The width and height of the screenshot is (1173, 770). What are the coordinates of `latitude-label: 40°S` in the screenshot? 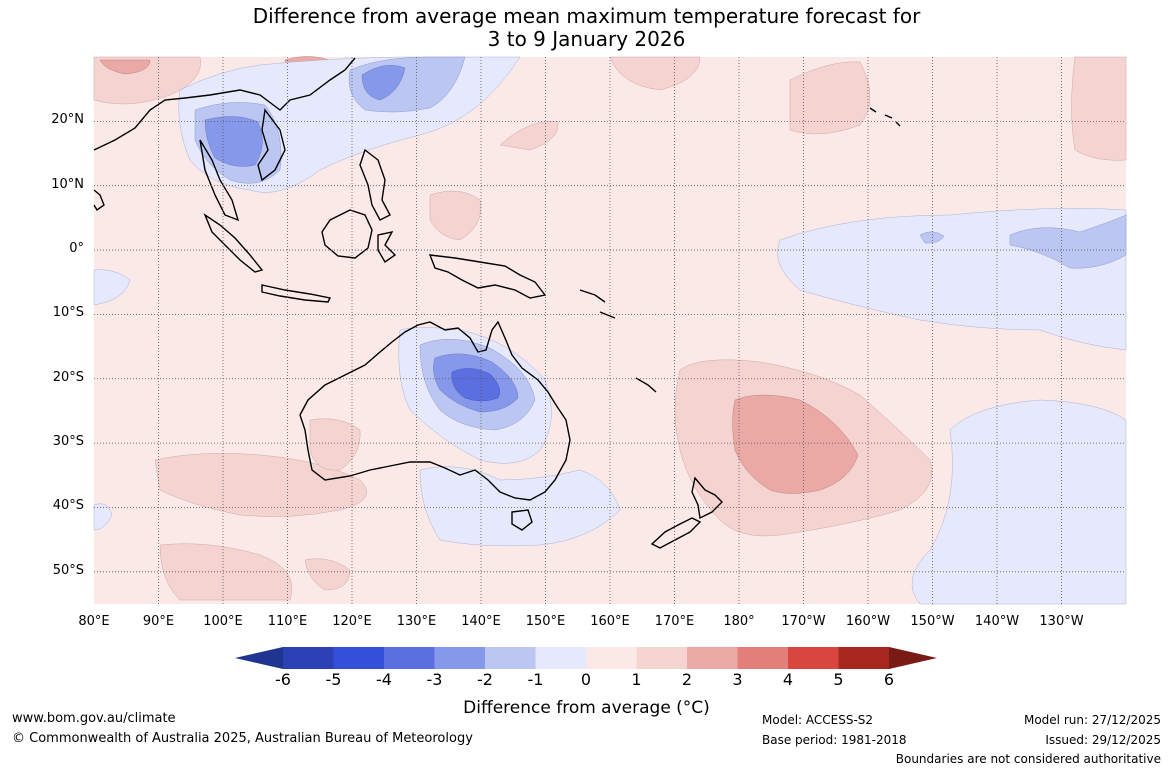 It's located at (68, 506).